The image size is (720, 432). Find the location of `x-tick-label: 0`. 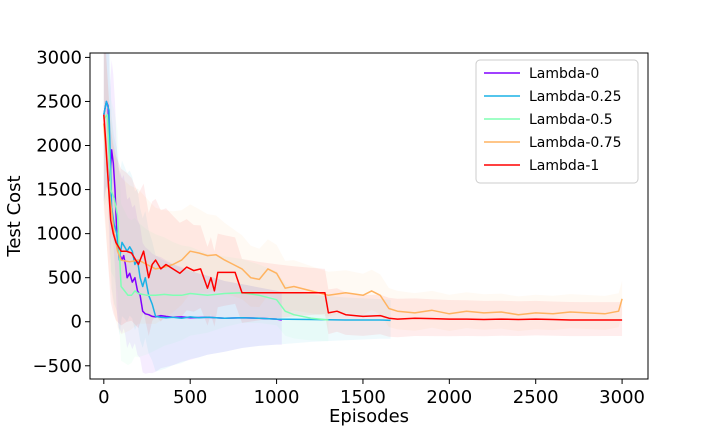

x-tick-label: 0 is located at coordinates (103, 397).